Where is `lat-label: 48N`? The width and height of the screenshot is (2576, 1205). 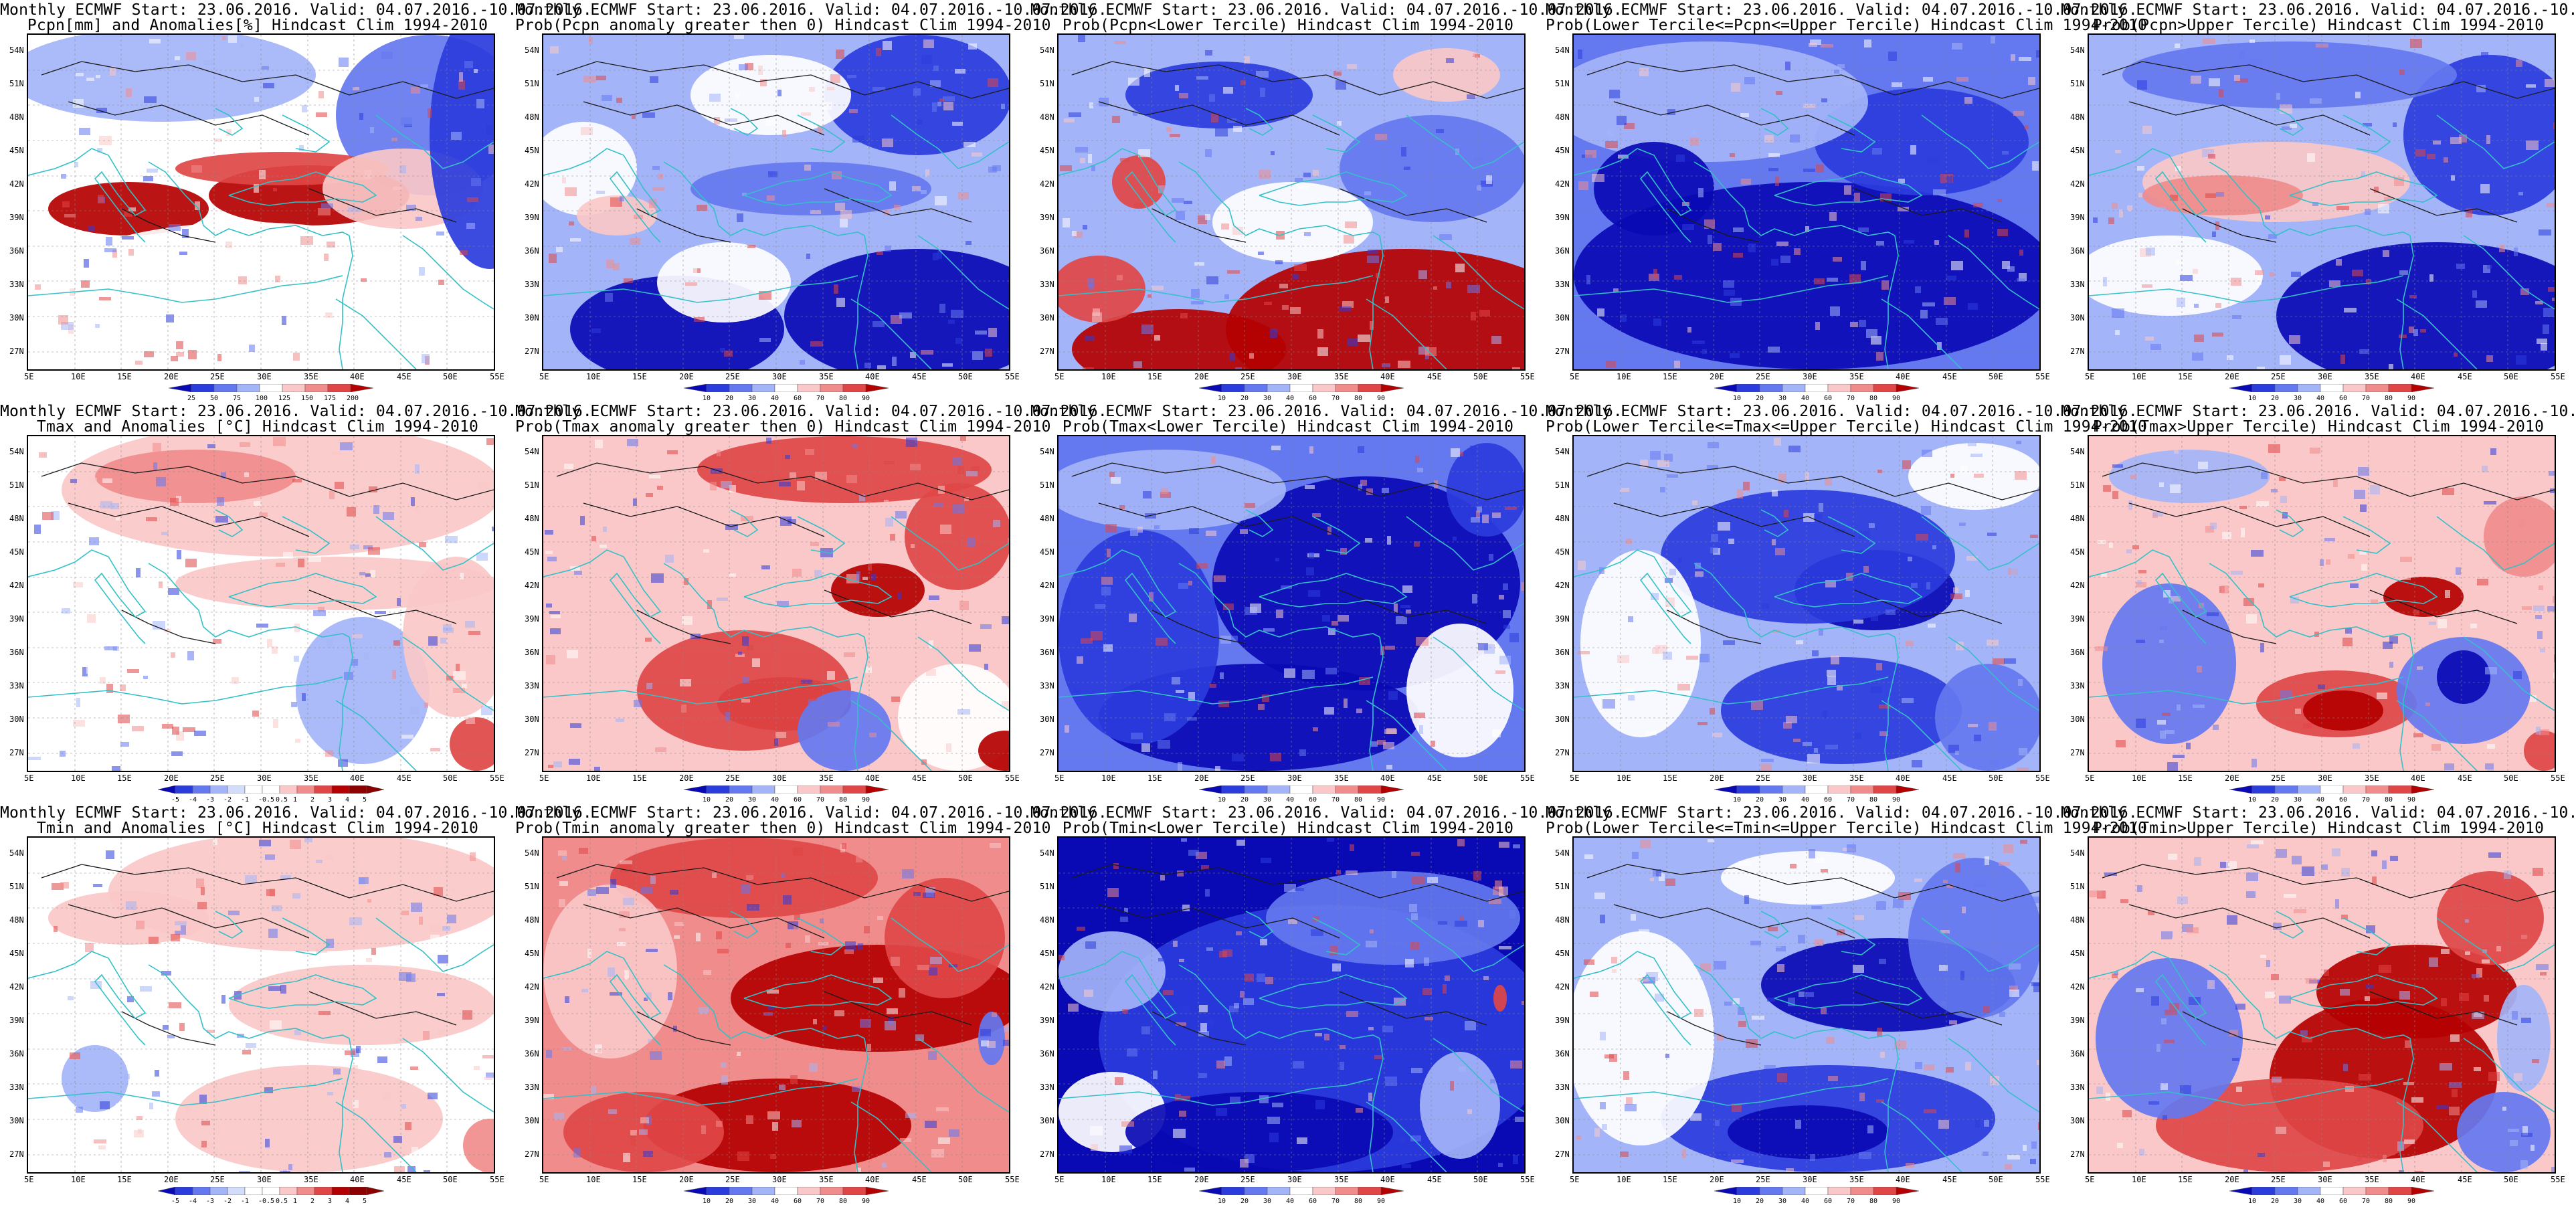
lat-label: 48N is located at coordinates (1047, 518).